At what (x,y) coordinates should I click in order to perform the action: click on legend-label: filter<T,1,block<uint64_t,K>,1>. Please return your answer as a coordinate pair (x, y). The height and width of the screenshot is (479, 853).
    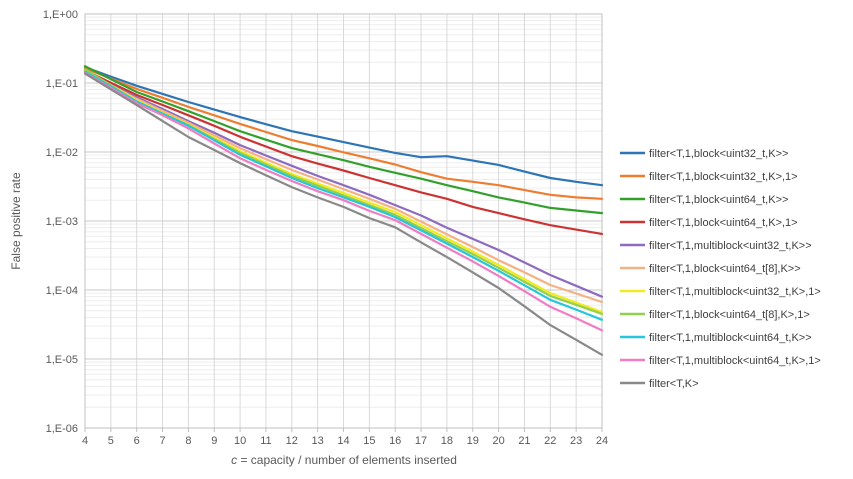
    Looking at the image, I should click on (723, 223).